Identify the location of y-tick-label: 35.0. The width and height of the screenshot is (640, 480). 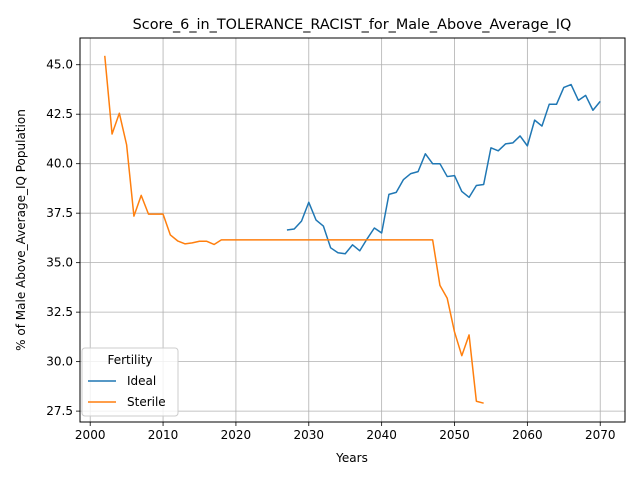
(59, 263).